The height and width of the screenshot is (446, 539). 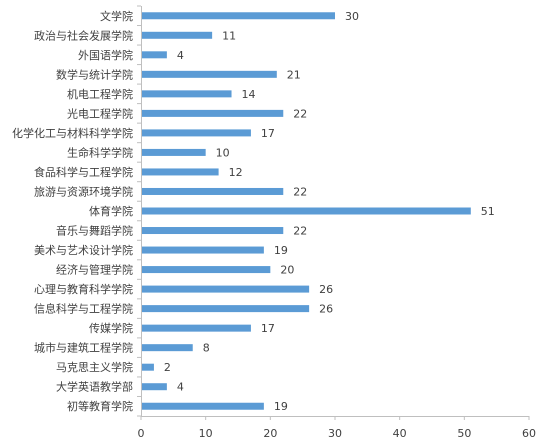 What do you see at coordinates (488, 211) in the screenshot?
I see `value-label: 51` at bounding box center [488, 211].